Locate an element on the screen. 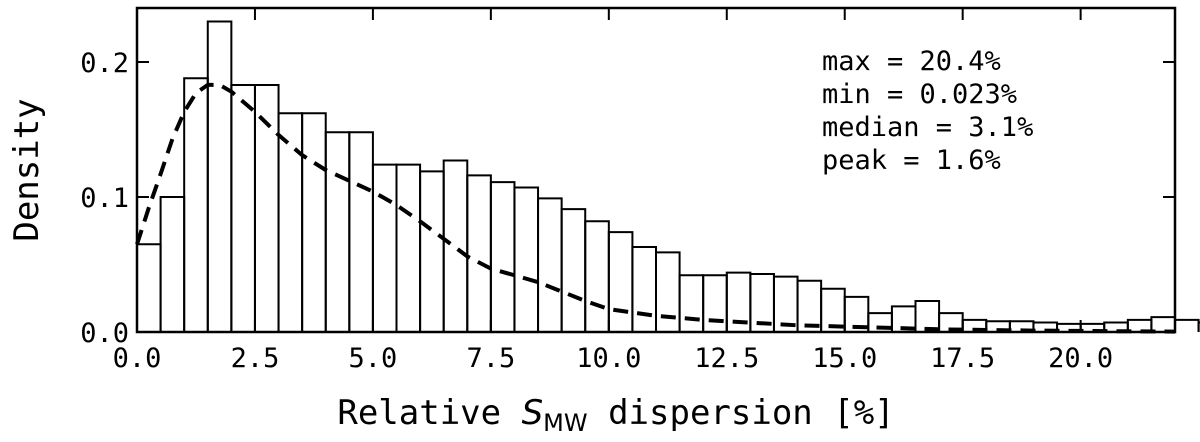 The width and height of the screenshot is (1200, 442). x-axis-label-subscript: MW is located at coordinates (565, 423).